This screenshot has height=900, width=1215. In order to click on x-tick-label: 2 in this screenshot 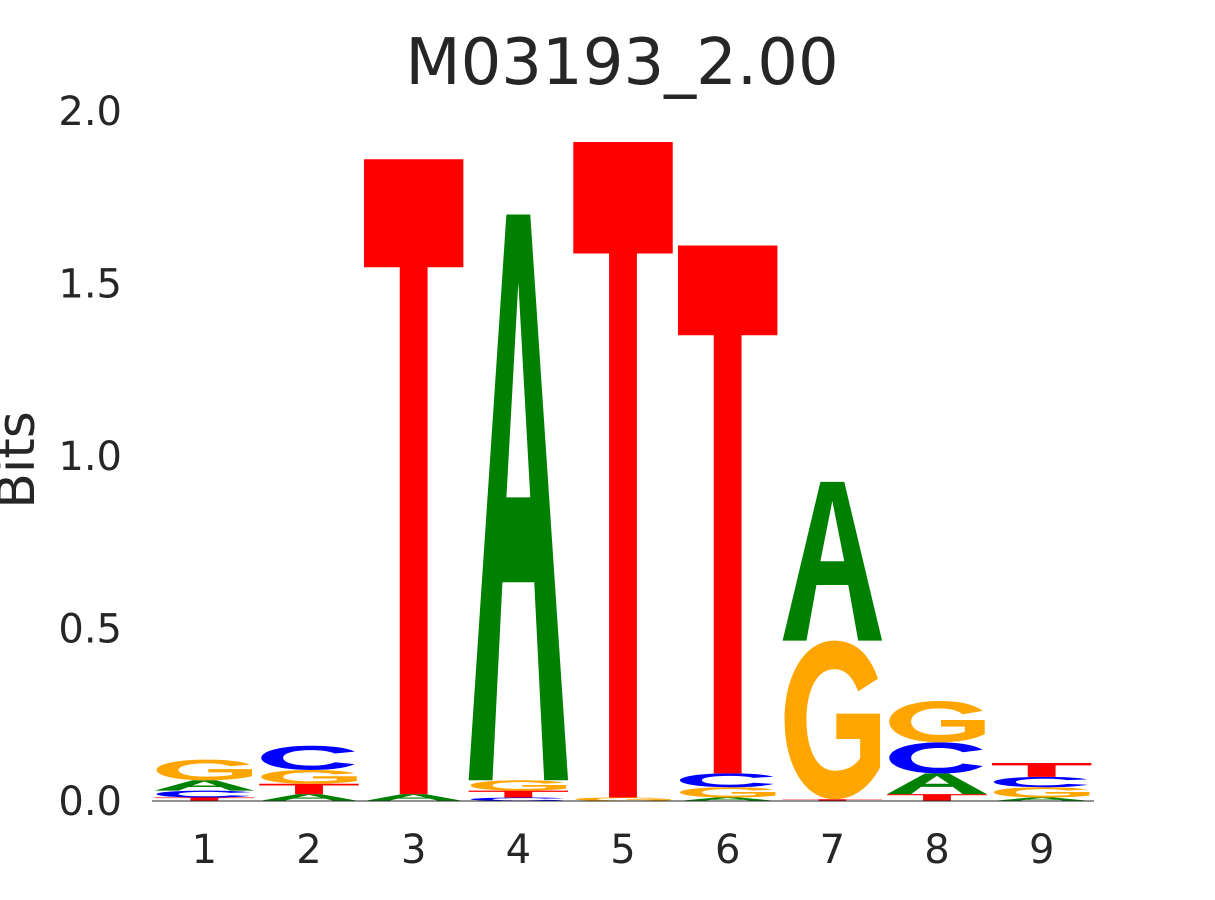, I will do `click(308, 850)`.